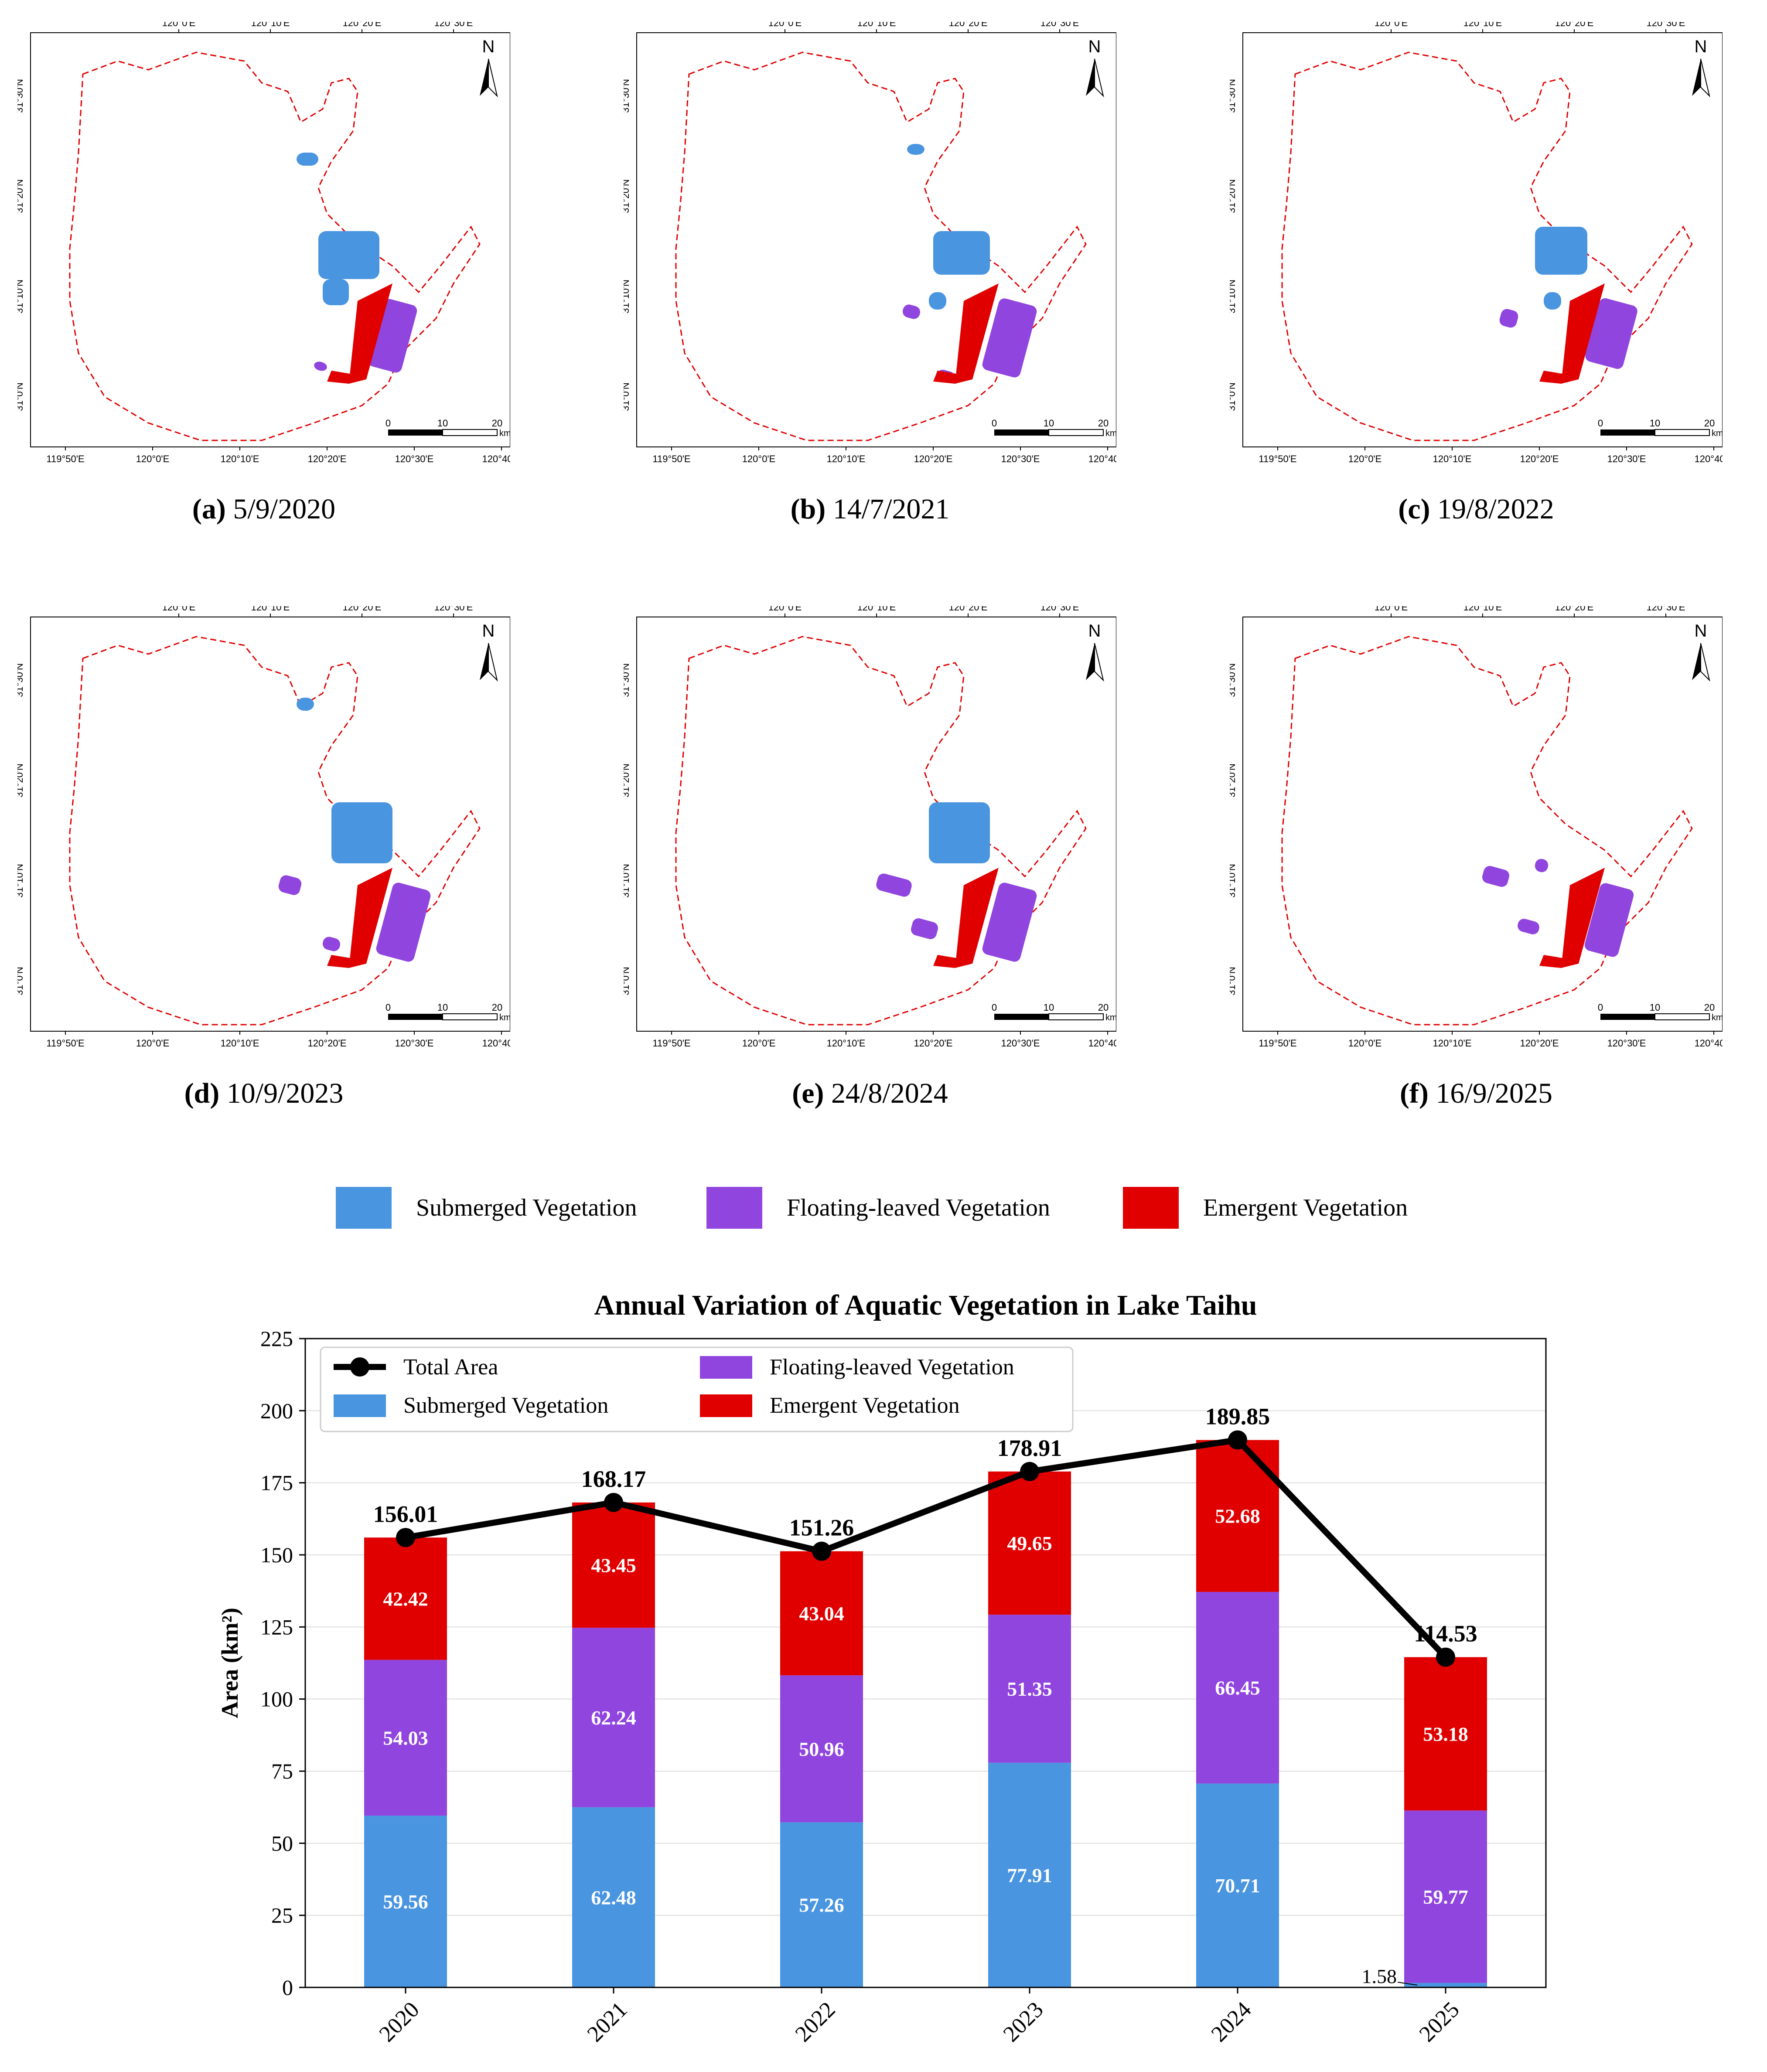 This screenshot has height=2072, width=1767. Describe the element at coordinates (878, 1208) in the screenshot. I see `legend-item-floating: Floating-leaved Vegetation` at that location.